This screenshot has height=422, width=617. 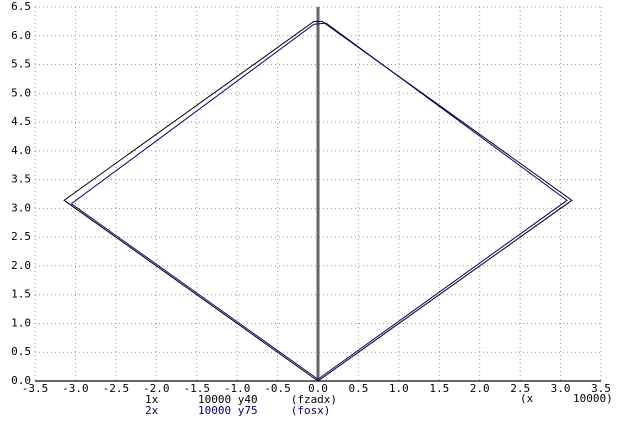 I want to click on y-tick-label: 6.5, so click(x=21, y=6).